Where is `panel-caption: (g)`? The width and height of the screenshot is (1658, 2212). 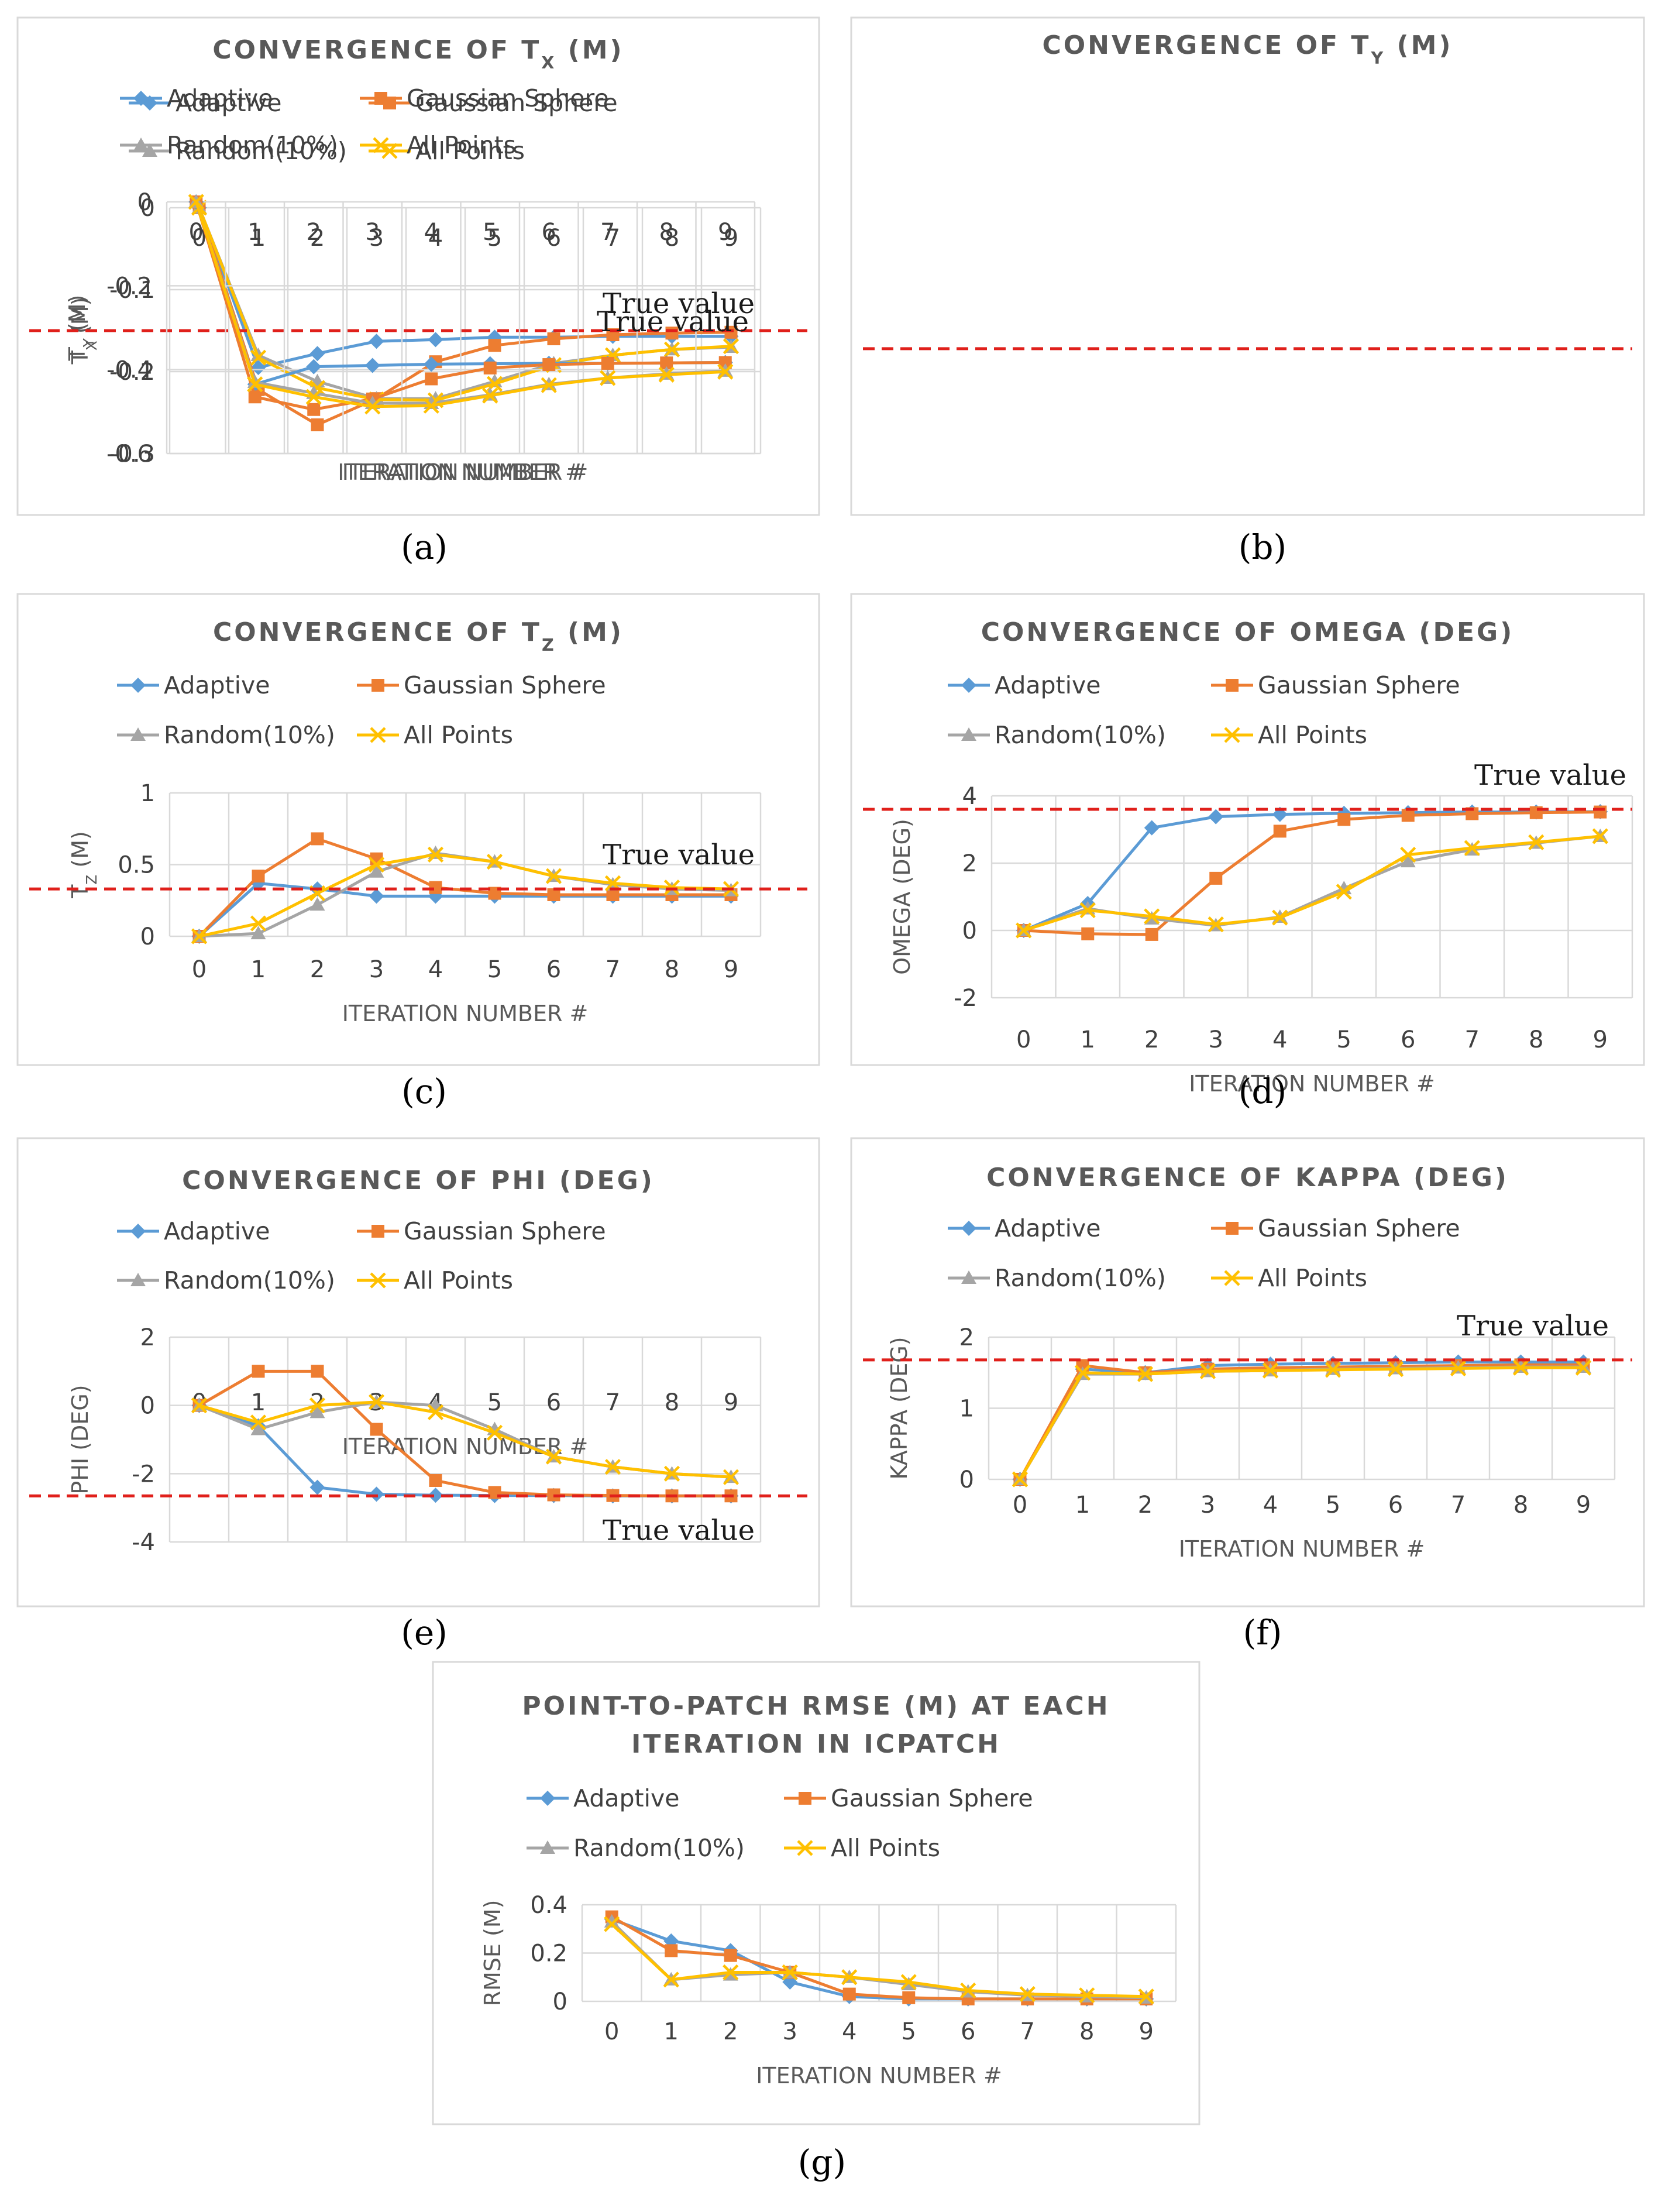 panel-caption: (g) is located at coordinates (822, 2162).